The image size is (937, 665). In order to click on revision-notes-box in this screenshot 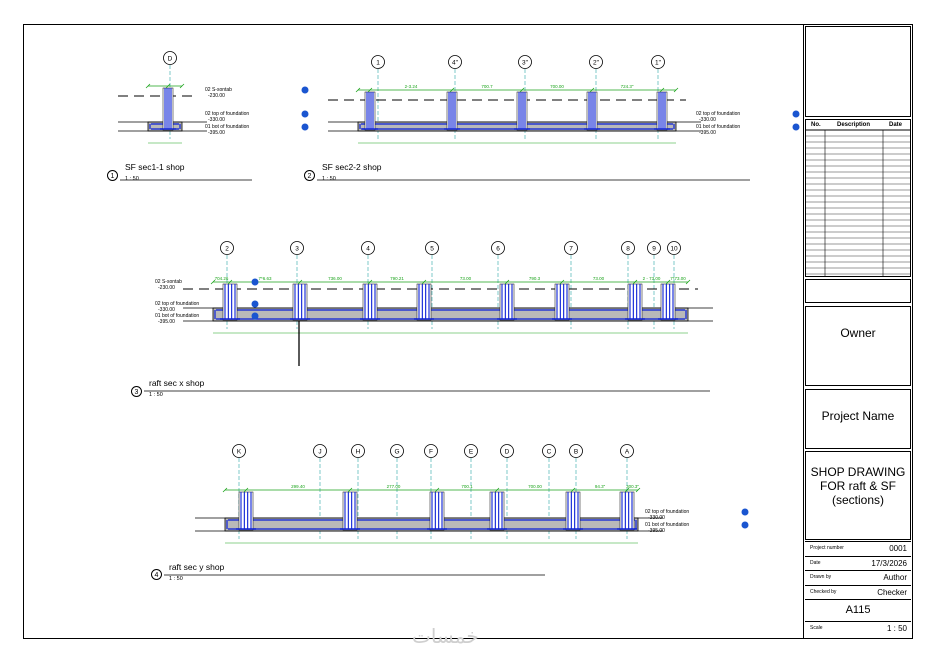, I will do `click(858, 291)`.